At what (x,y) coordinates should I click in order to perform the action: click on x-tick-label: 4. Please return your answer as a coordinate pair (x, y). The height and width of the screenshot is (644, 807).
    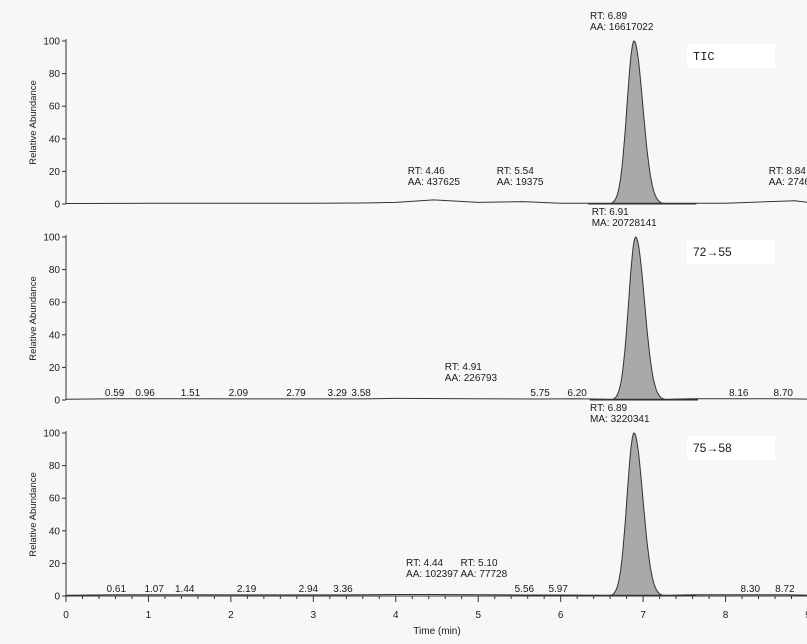
    Looking at the image, I should click on (396, 615).